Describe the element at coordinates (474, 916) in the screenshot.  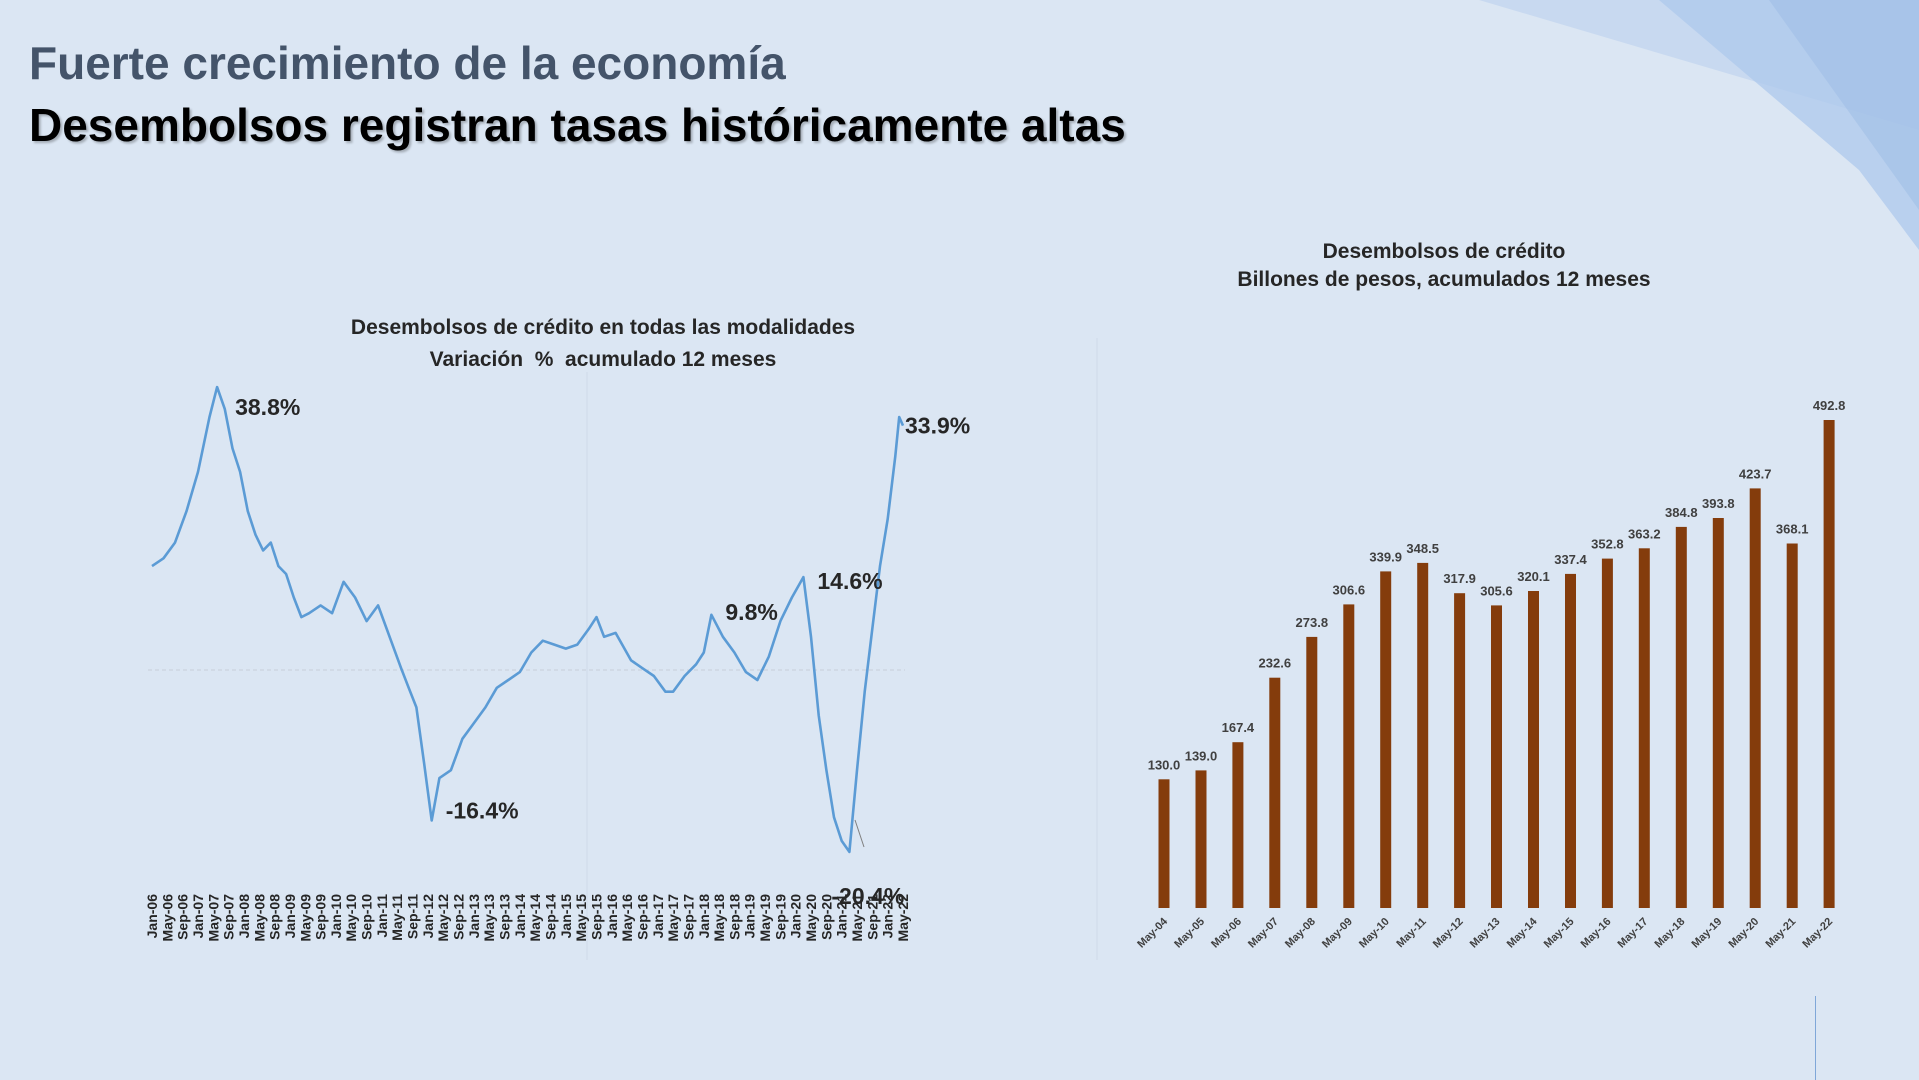
I see `x-tick-label: Jan-13` at that location.